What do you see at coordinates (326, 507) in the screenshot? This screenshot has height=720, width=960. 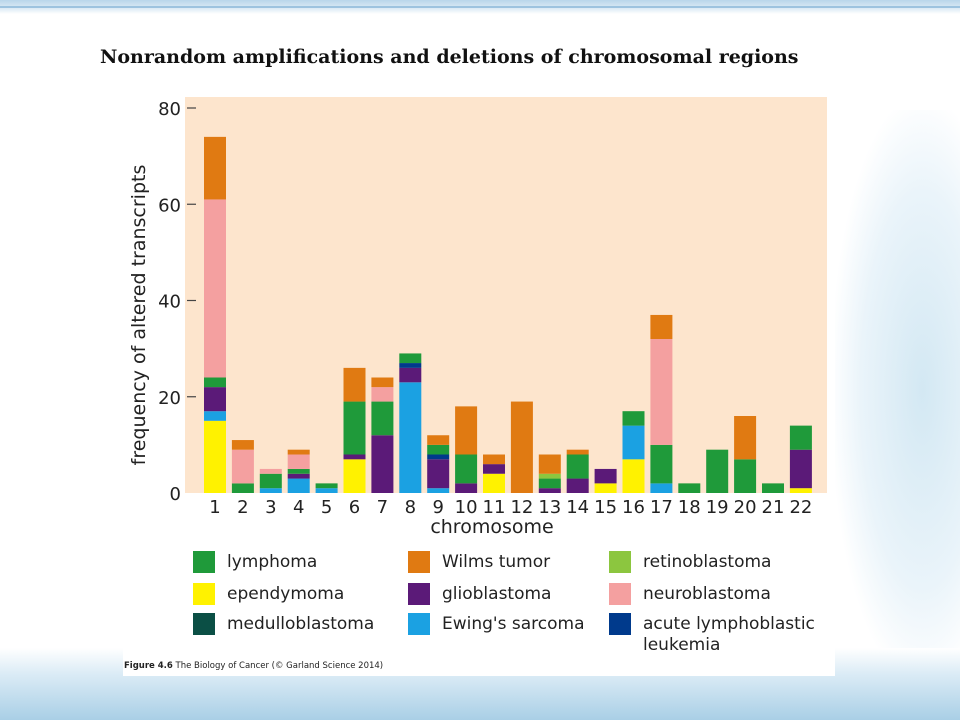 I see `x-tick-label: 5` at bounding box center [326, 507].